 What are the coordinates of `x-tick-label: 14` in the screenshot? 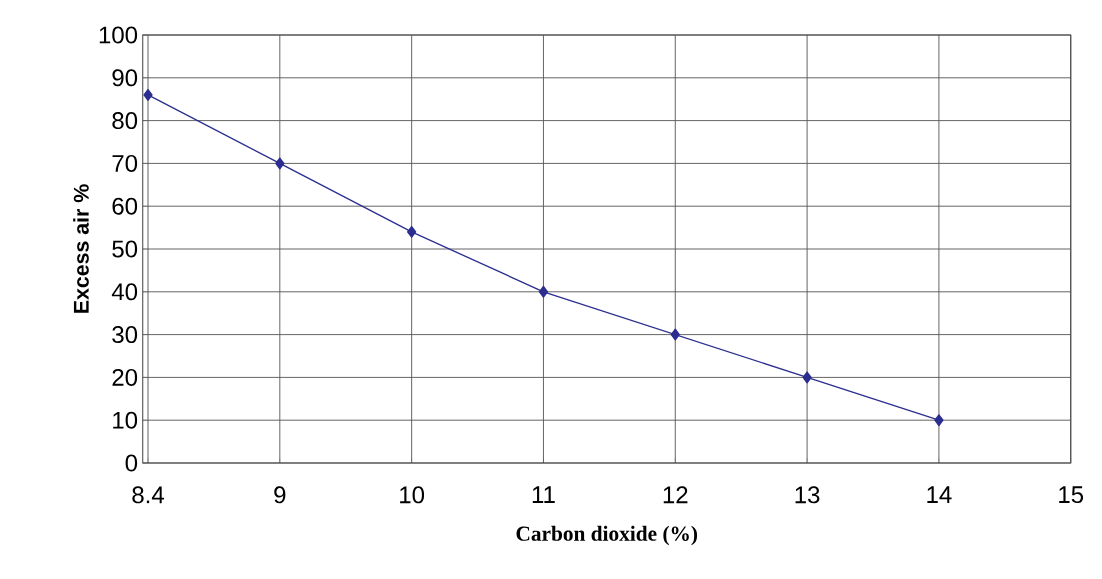 It's located at (939, 494).